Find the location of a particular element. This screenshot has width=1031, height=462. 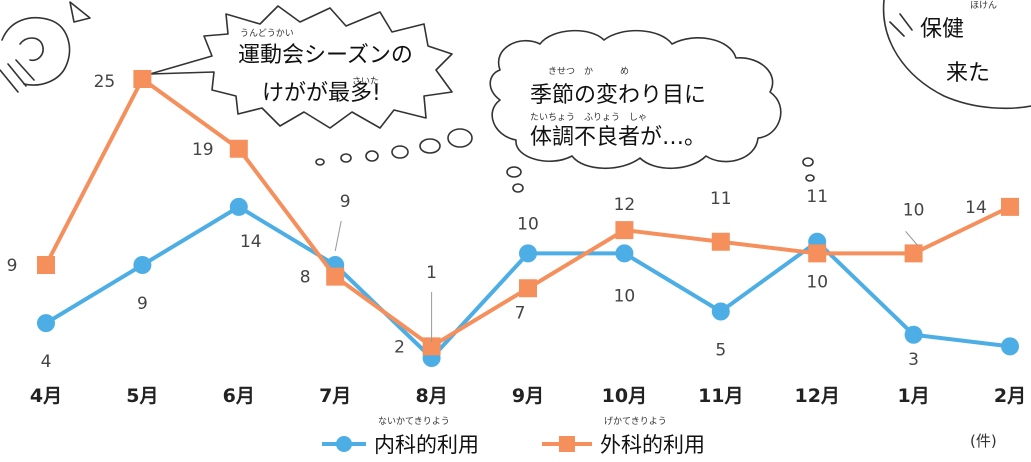

data-label-external: 19 is located at coordinates (203, 150).